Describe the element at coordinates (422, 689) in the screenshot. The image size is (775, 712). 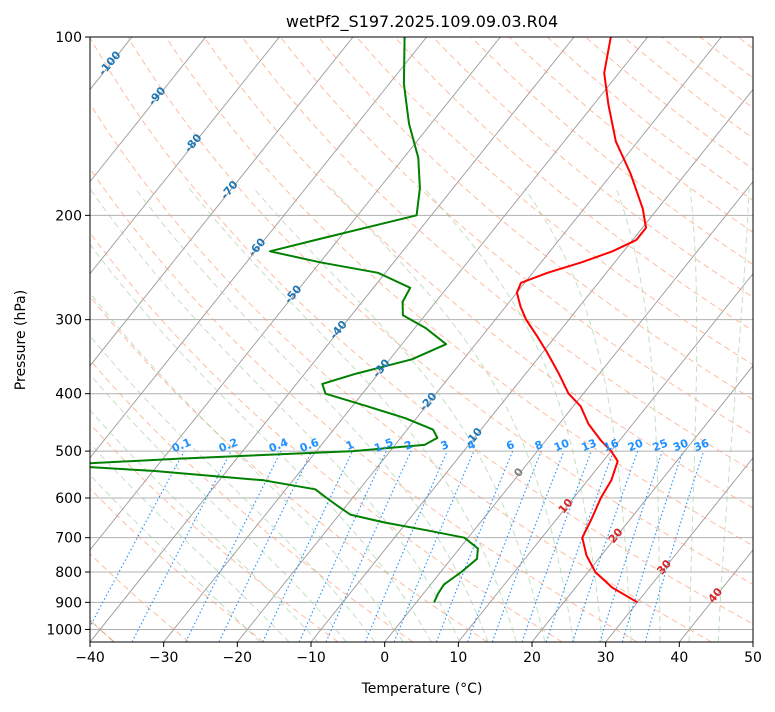
I see `x-axis-label: Temperature (°C)` at that location.